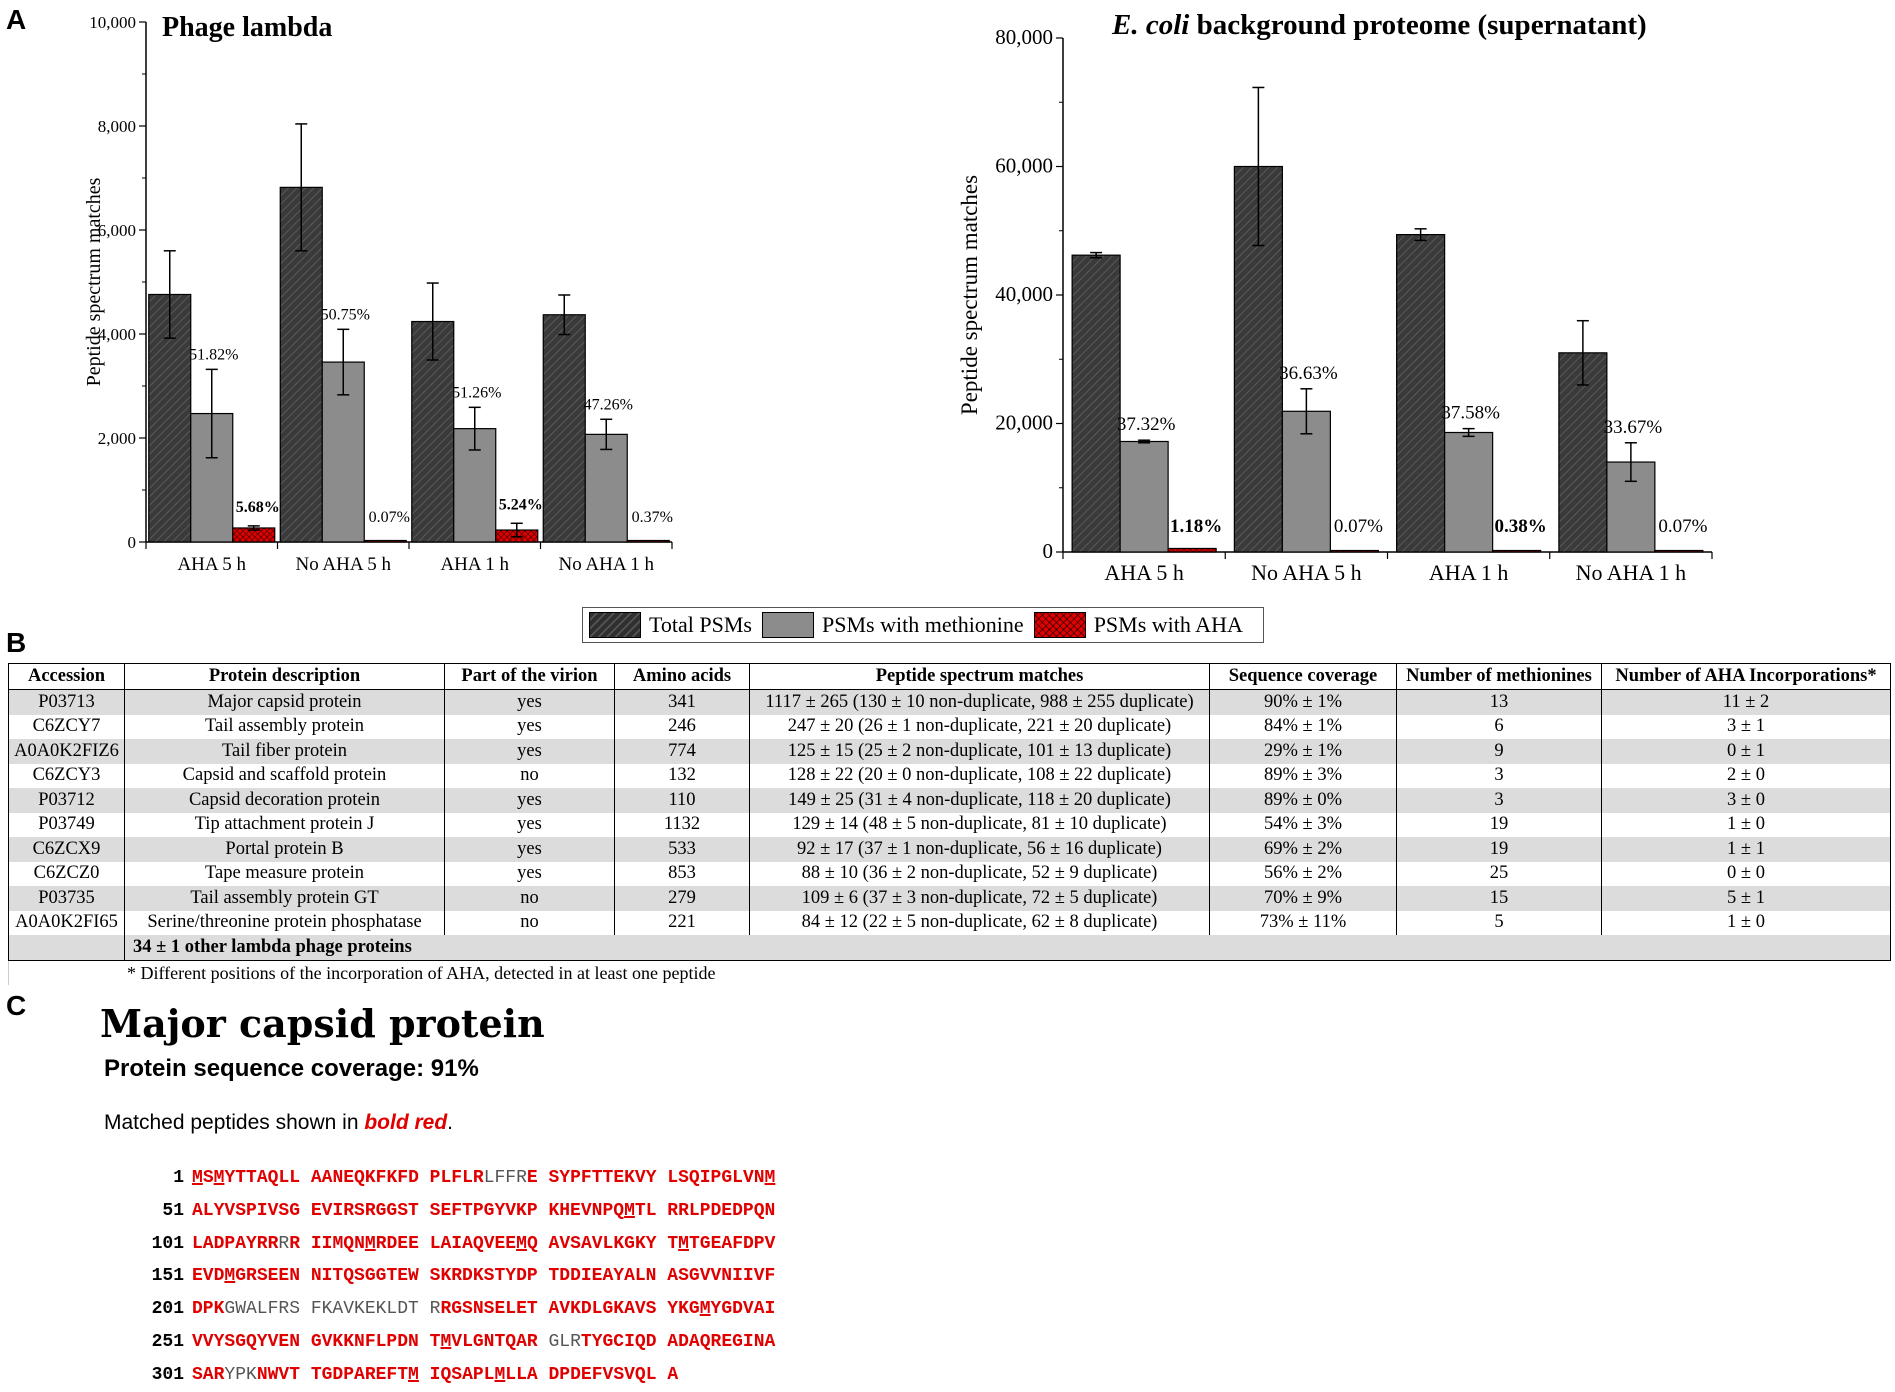 The image size is (1895, 1392). What do you see at coordinates (682, 775) in the screenshot?
I see `table-cell: 132` at bounding box center [682, 775].